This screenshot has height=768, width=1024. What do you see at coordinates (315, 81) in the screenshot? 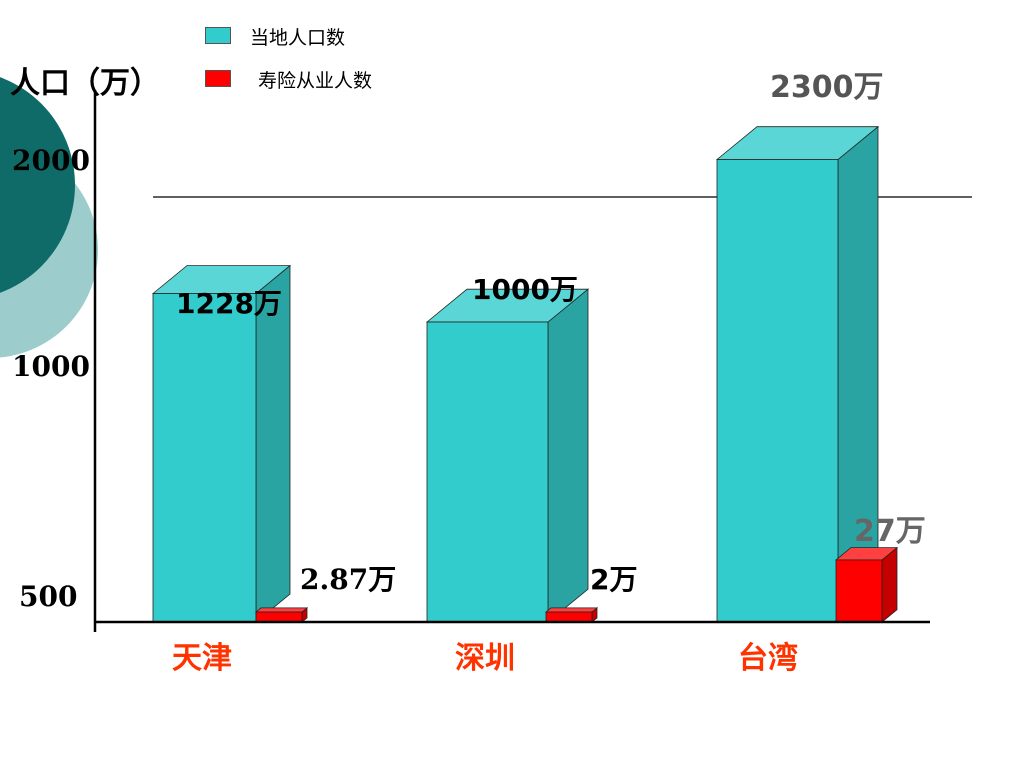
I see `legend-label-insurance: 寿险从业人数` at bounding box center [315, 81].